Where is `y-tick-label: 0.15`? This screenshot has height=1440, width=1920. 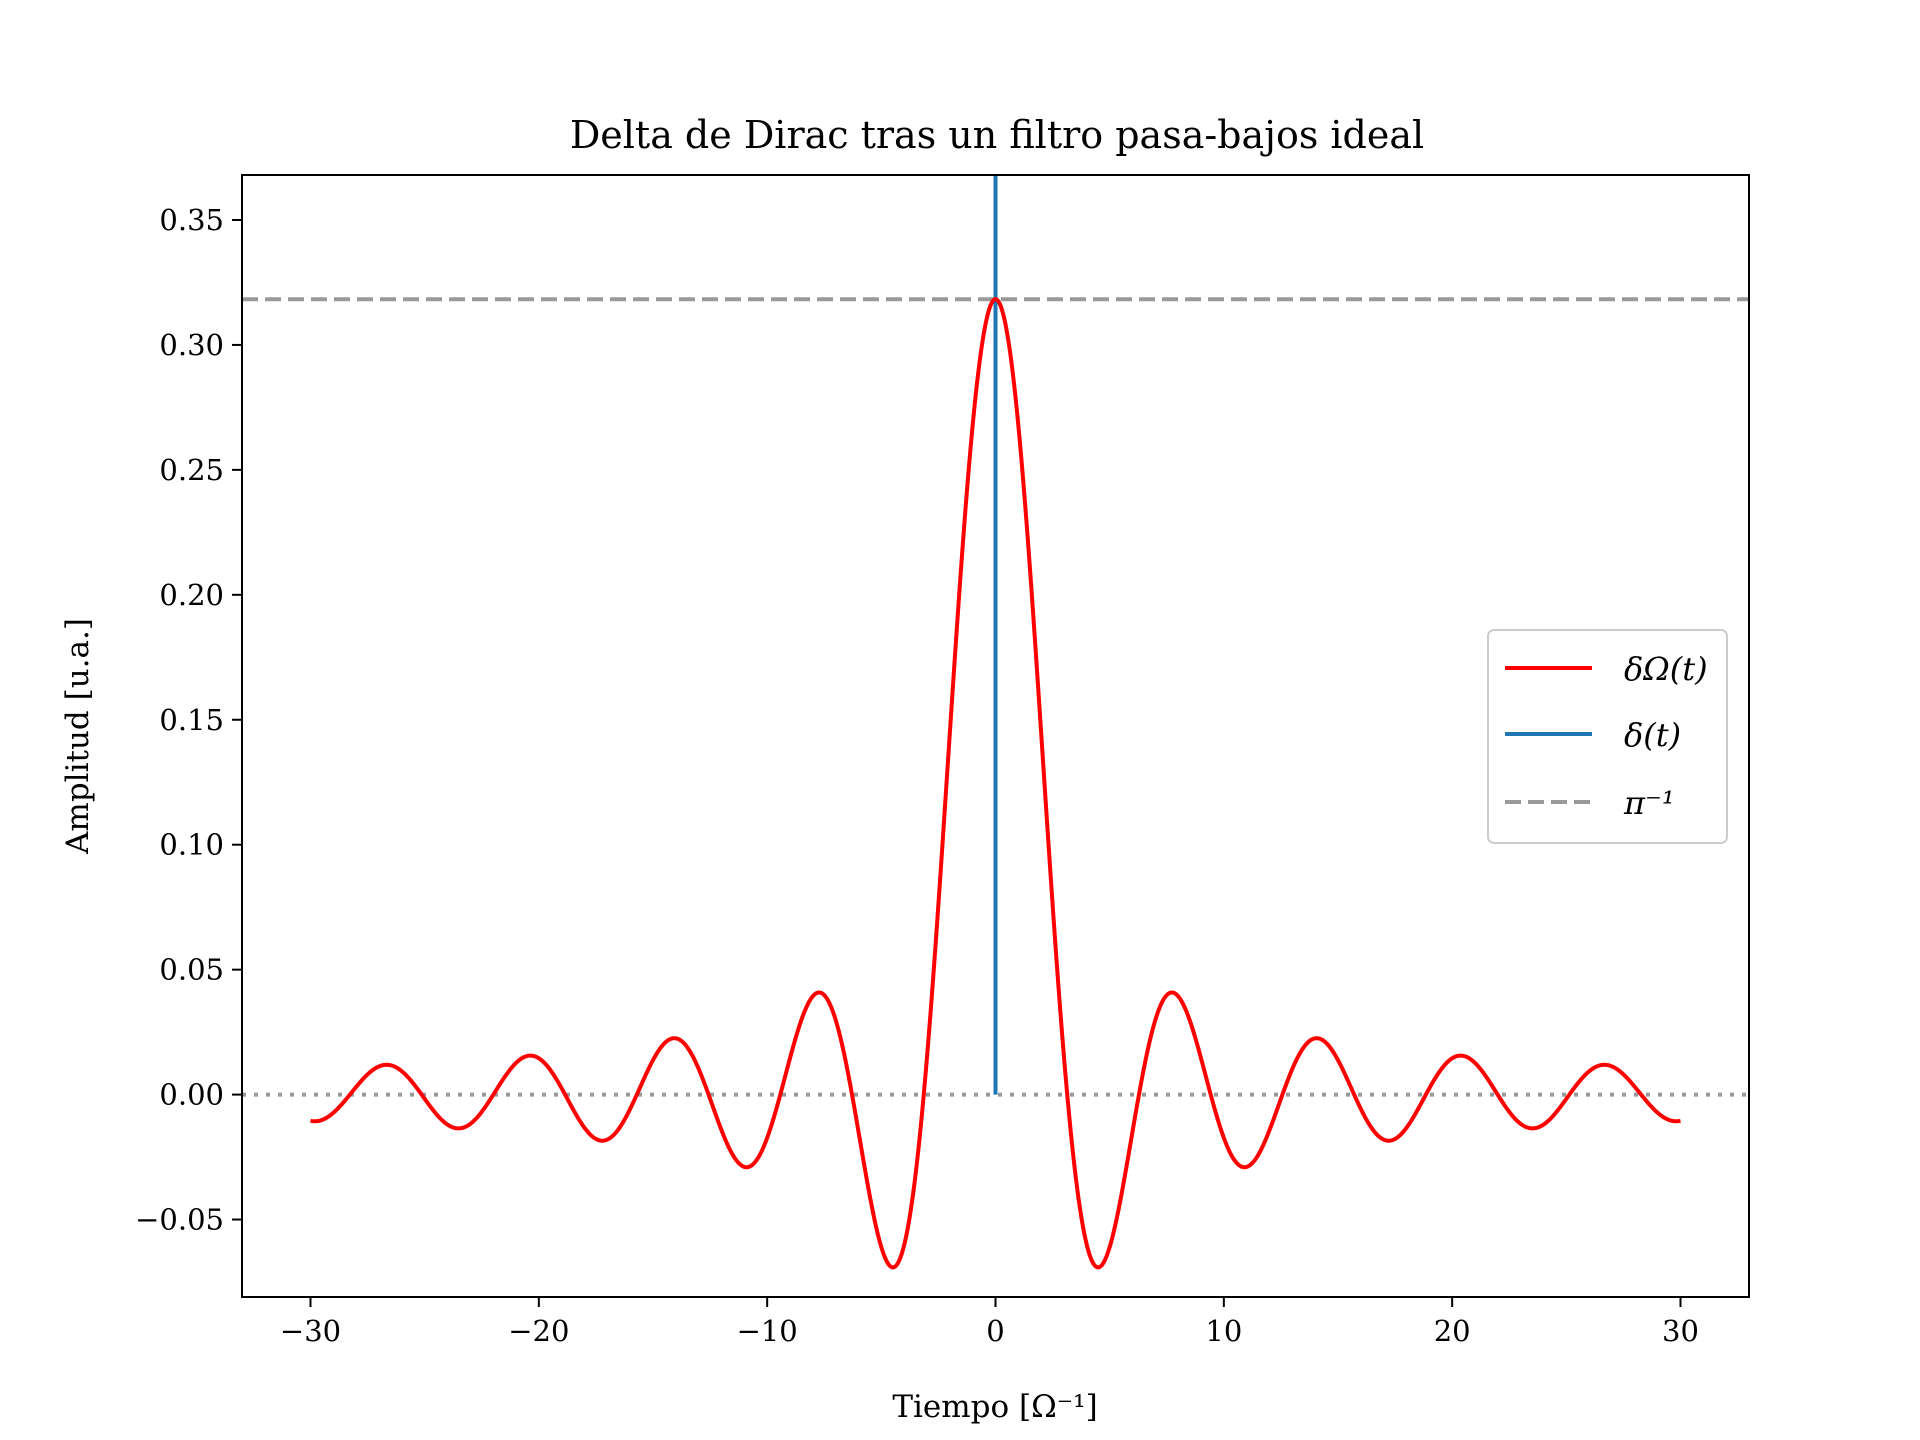
y-tick-label: 0.15 is located at coordinates (191, 720).